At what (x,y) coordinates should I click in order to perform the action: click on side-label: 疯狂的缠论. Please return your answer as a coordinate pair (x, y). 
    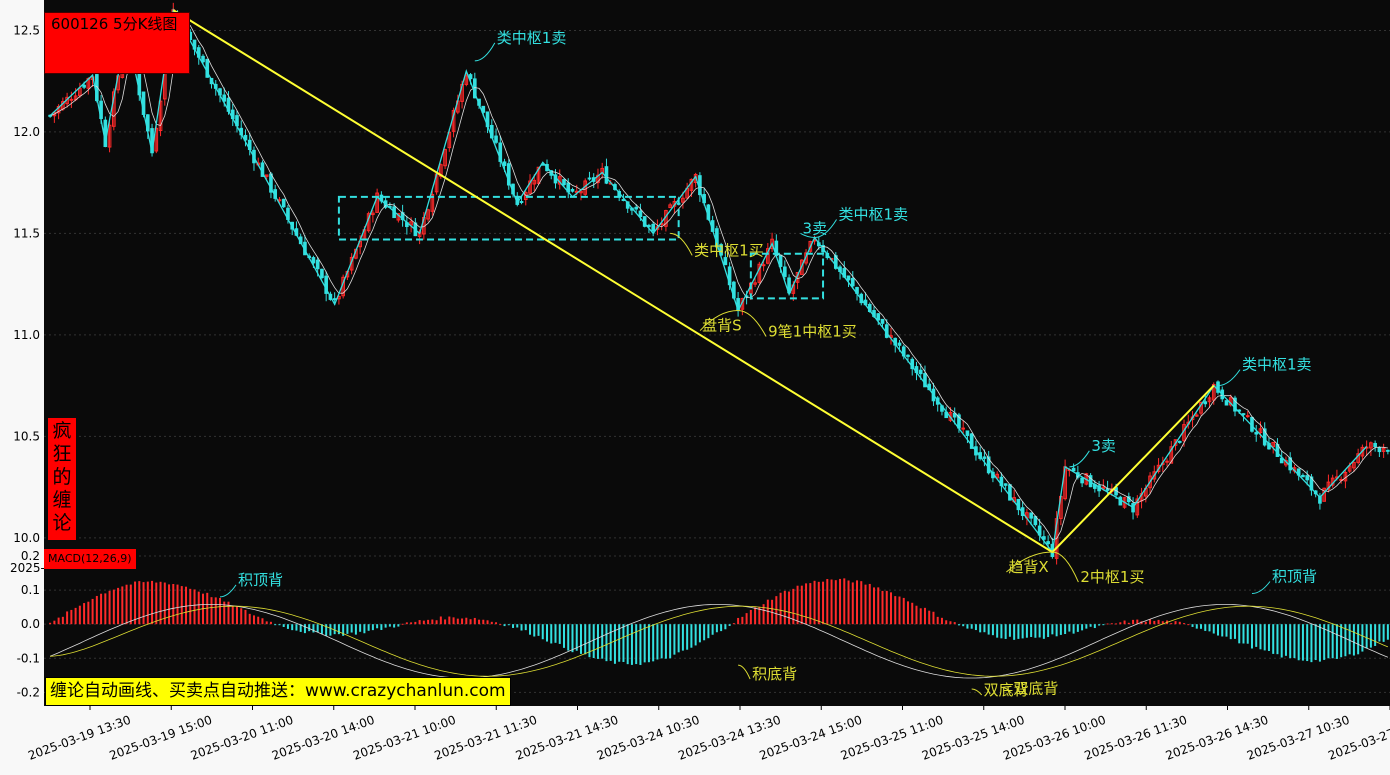
    Looking at the image, I should click on (62, 477).